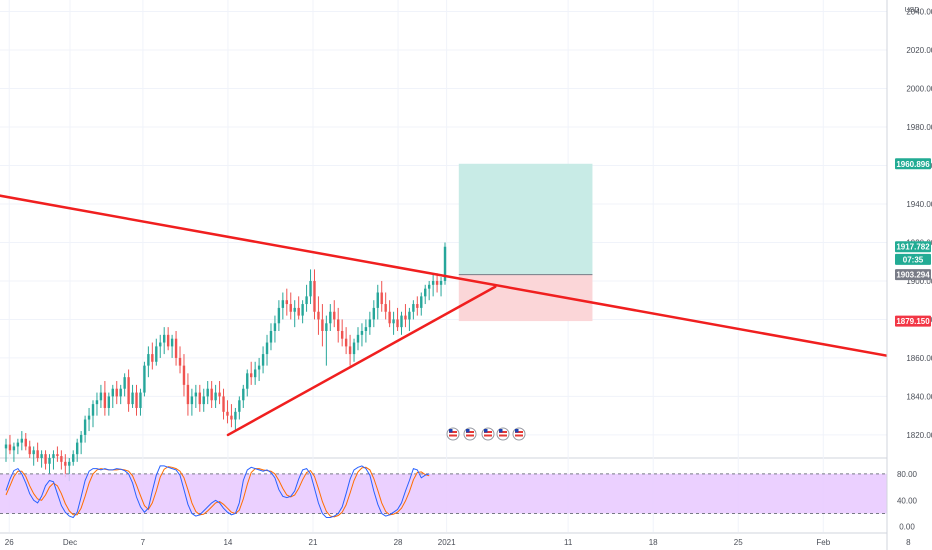 The image size is (932, 550). What do you see at coordinates (443, 493) in the screenshot?
I see `stochastic-band-fill` at bounding box center [443, 493].